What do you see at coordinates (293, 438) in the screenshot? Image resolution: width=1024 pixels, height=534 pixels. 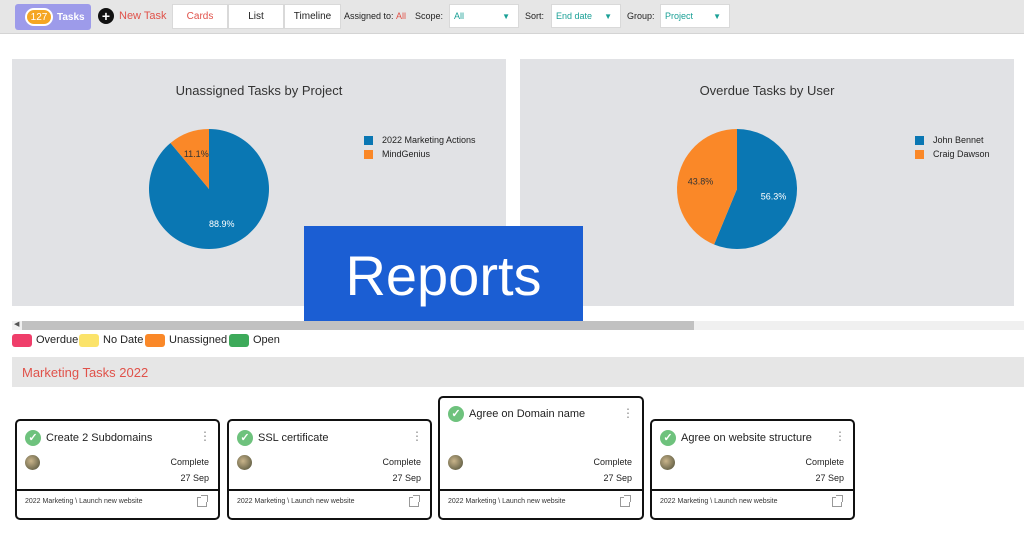 I see `card-title: SSL certificate` at bounding box center [293, 438].